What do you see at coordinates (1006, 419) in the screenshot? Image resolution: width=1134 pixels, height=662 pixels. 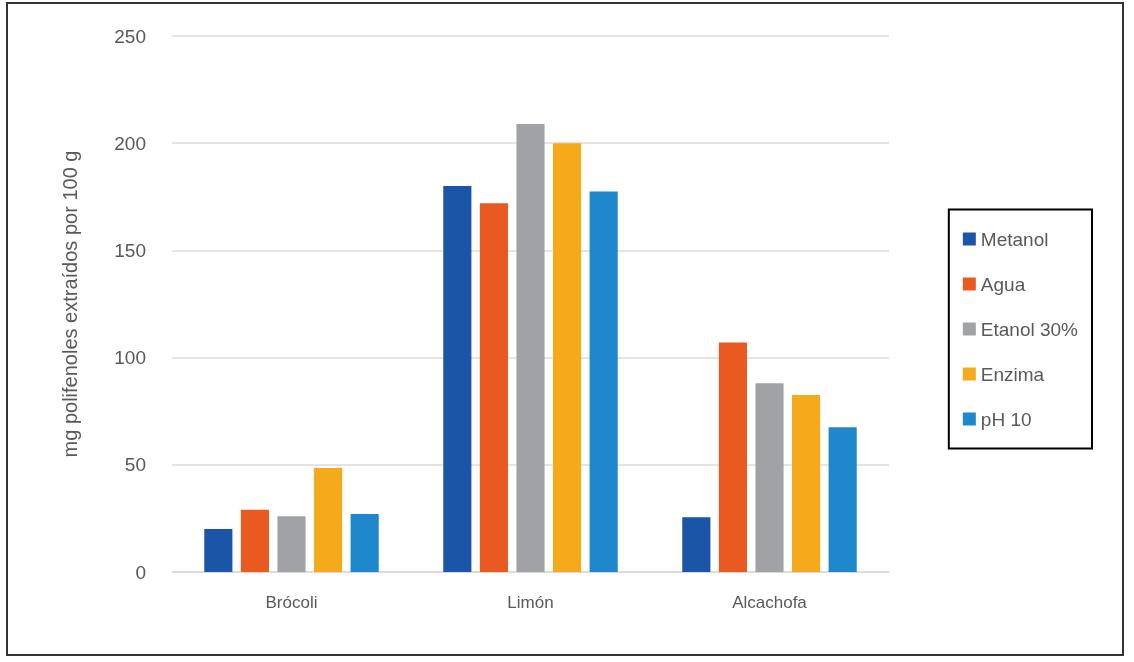 I see `legend-label: pH 10` at bounding box center [1006, 419].